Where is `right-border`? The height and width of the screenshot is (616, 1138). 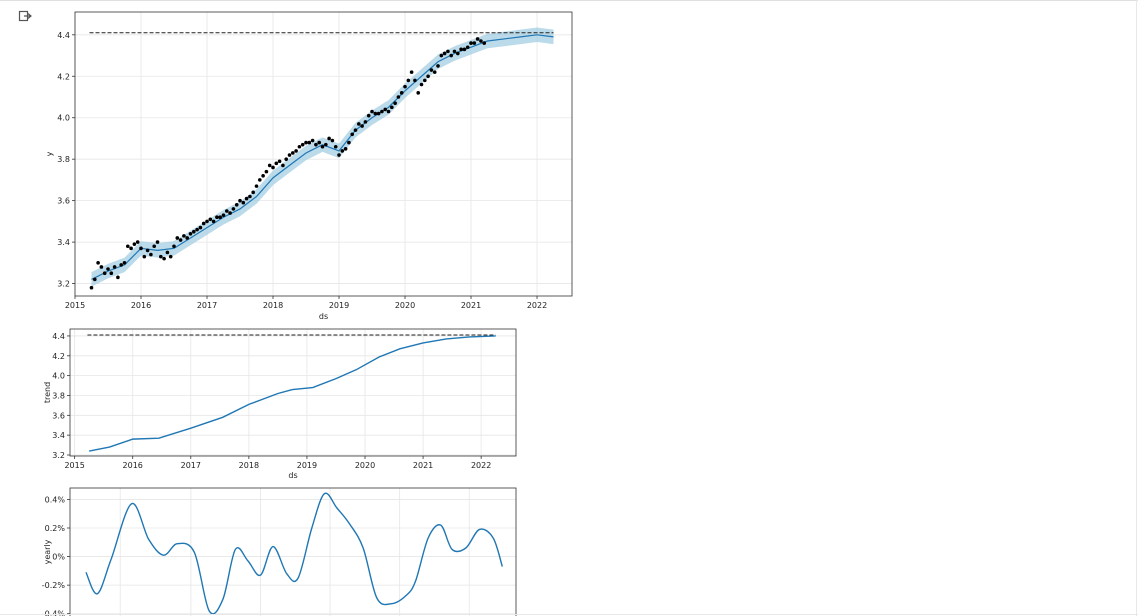
right-border is located at coordinates (1136, 308).